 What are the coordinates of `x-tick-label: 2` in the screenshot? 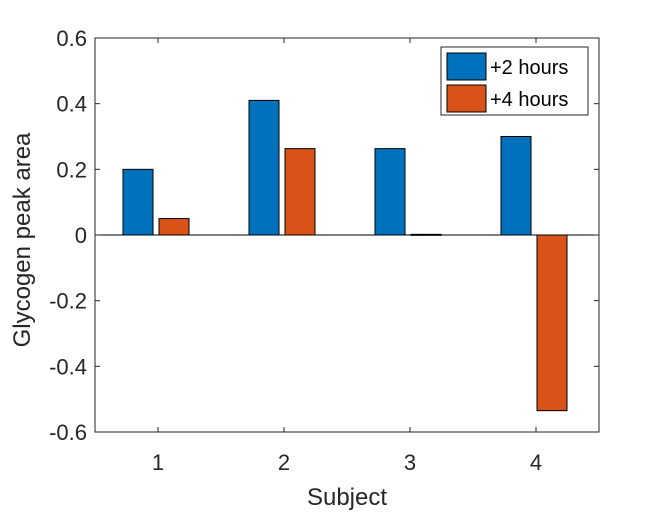 It's located at (284, 462).